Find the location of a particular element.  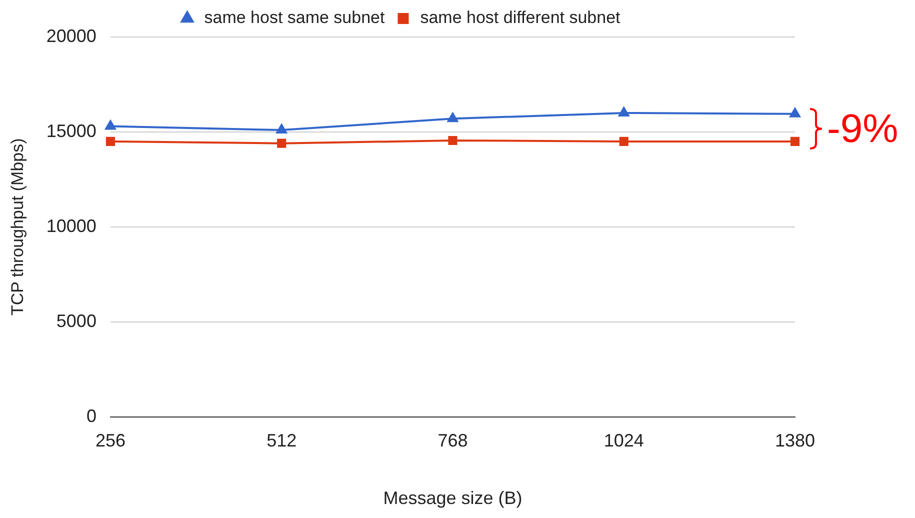

y-tick-label: 10000 is located at coordinates (71, 226).